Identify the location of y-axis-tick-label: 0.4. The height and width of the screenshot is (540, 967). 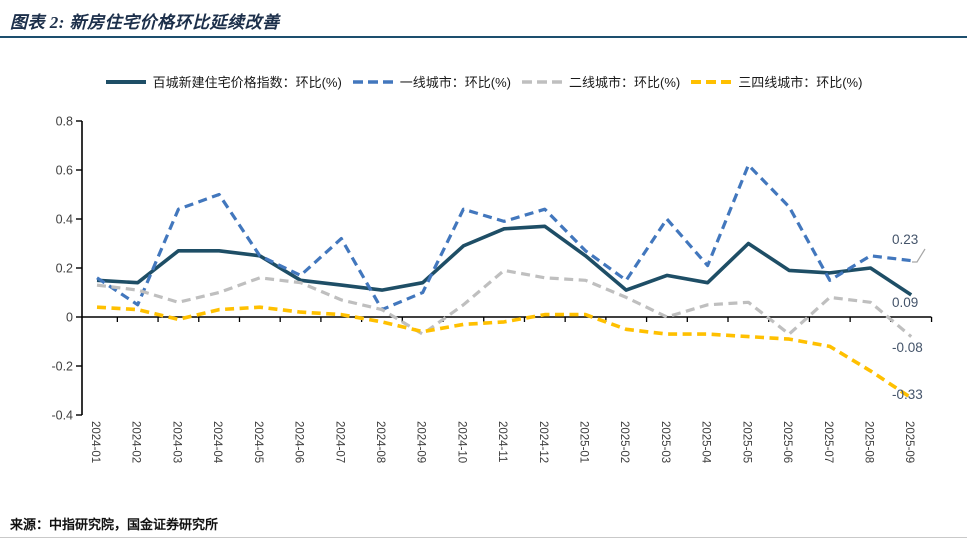
(64, 220).